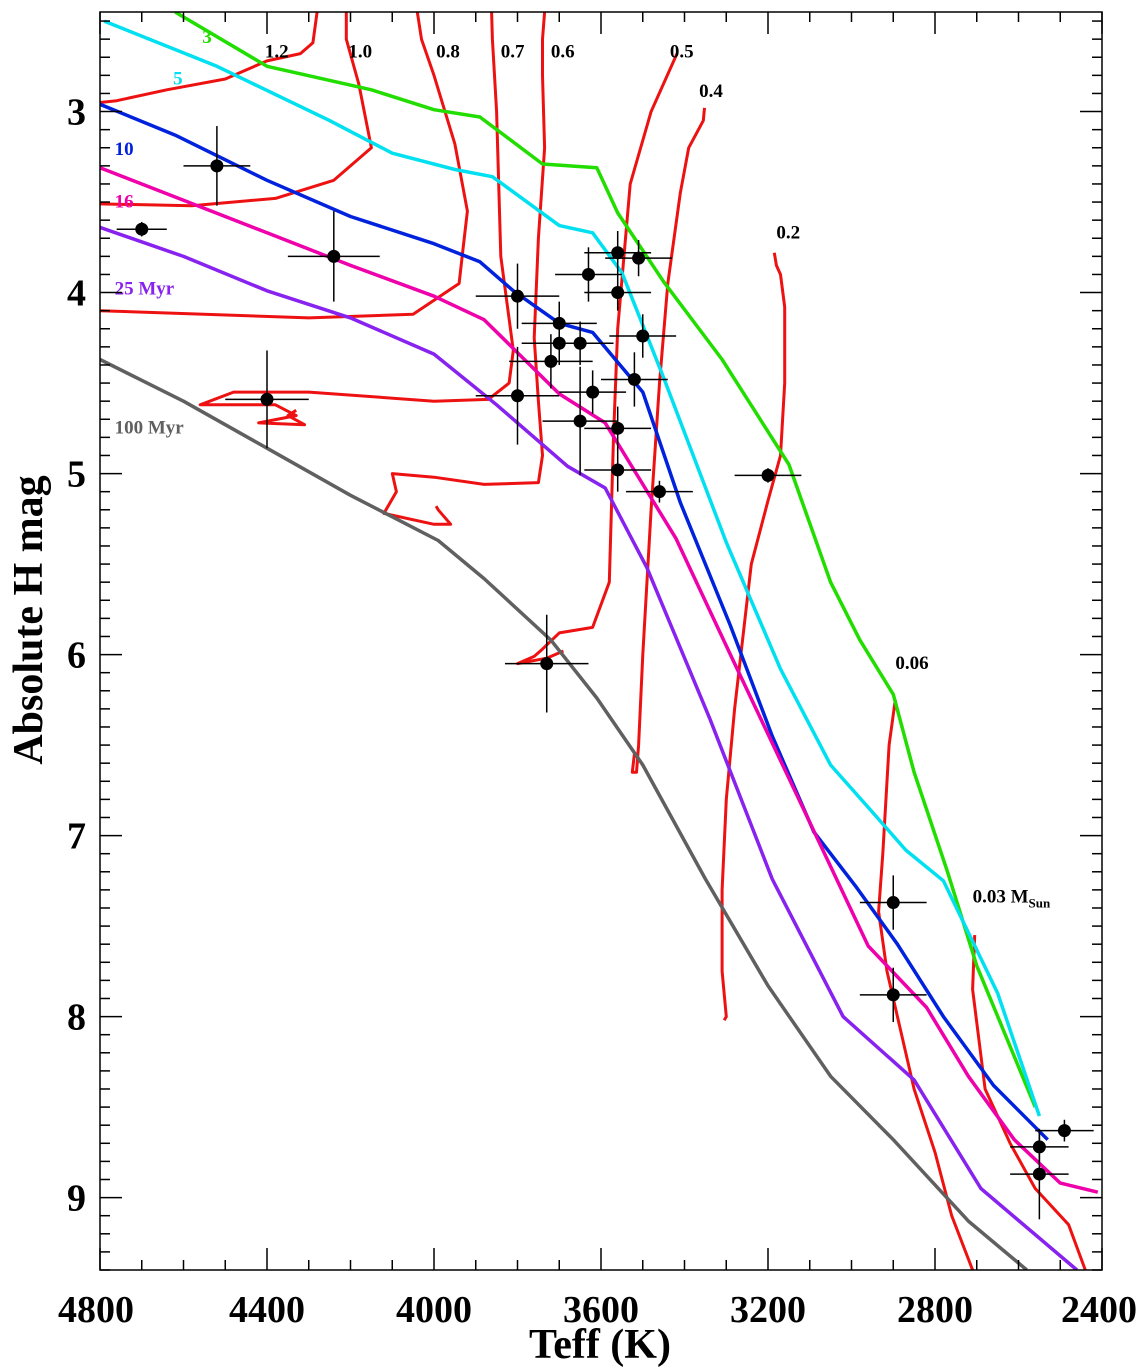  What do you see at coordinates (360, 51) in the screenshot?
I see `mass-label-1-0: 1.0` at bounding box center [360, 51].